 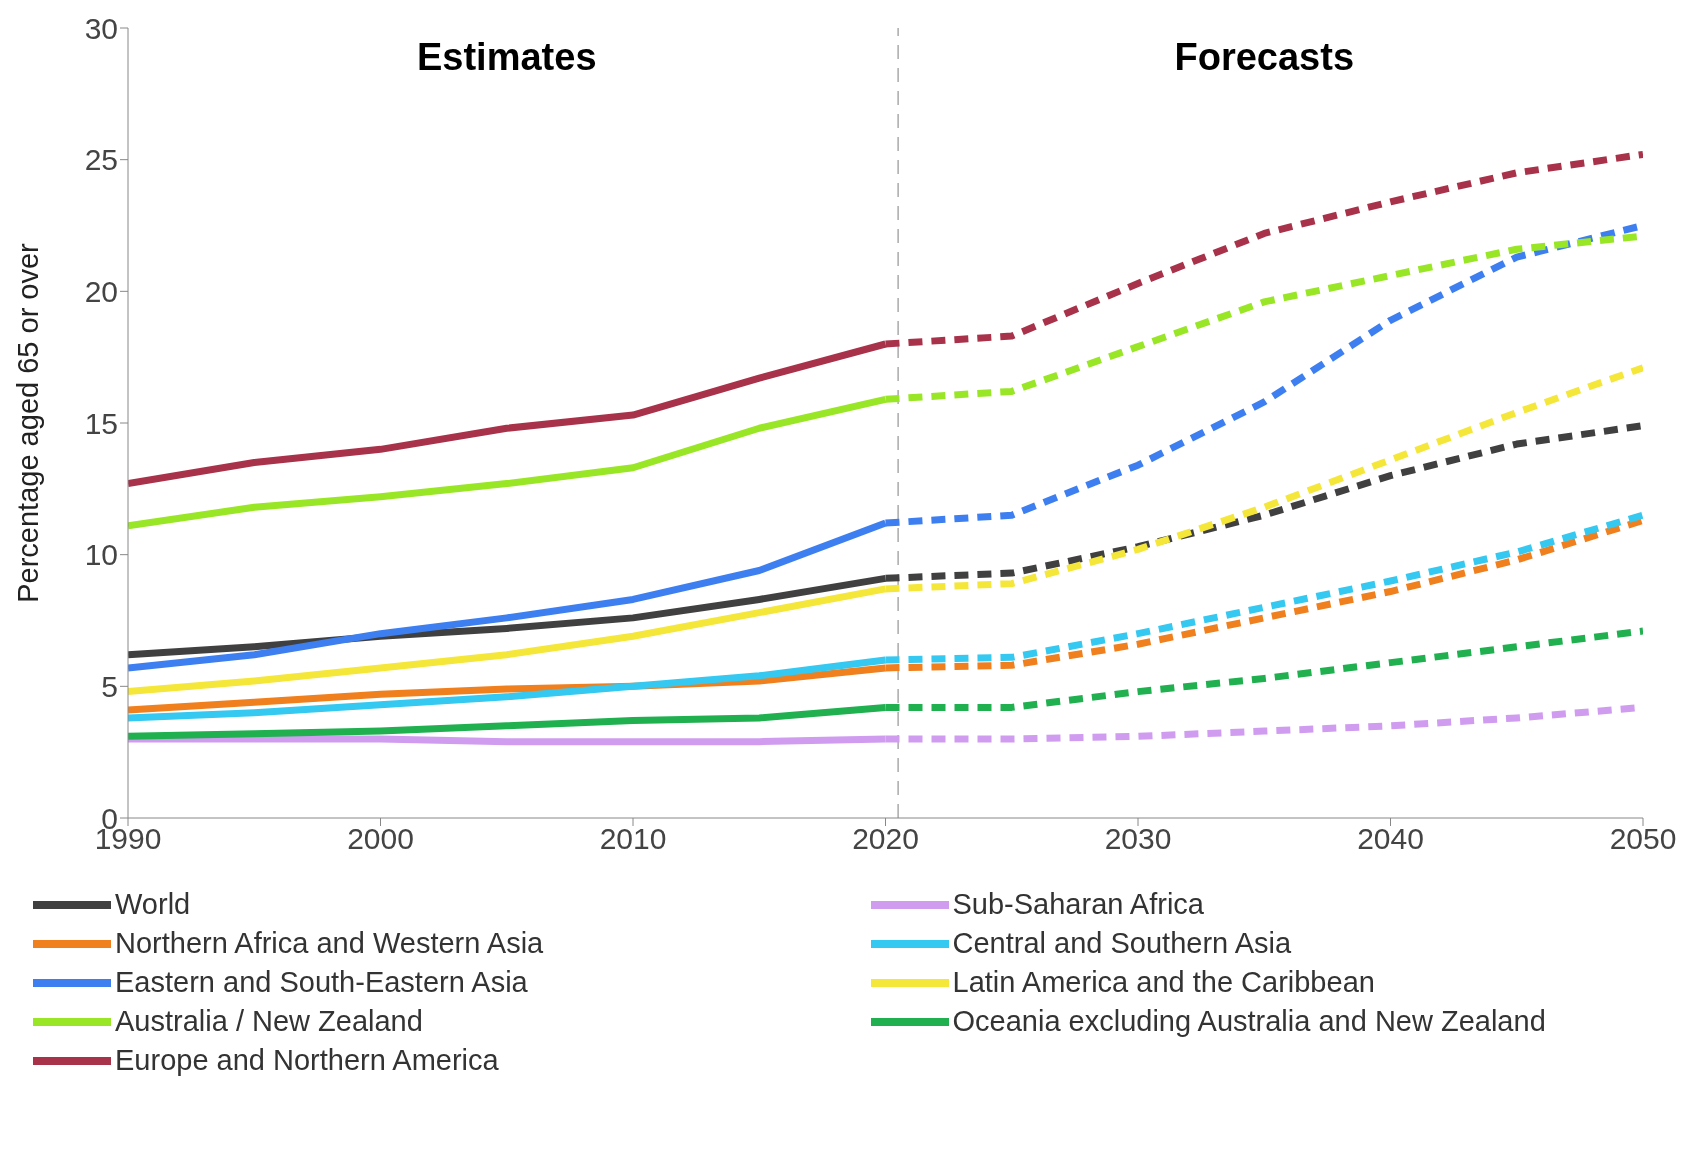 What do you see at coordinates (1138, 839) in the screenshot?
I see `x-tick-label: 2030` at bounding box center [1138, 839].